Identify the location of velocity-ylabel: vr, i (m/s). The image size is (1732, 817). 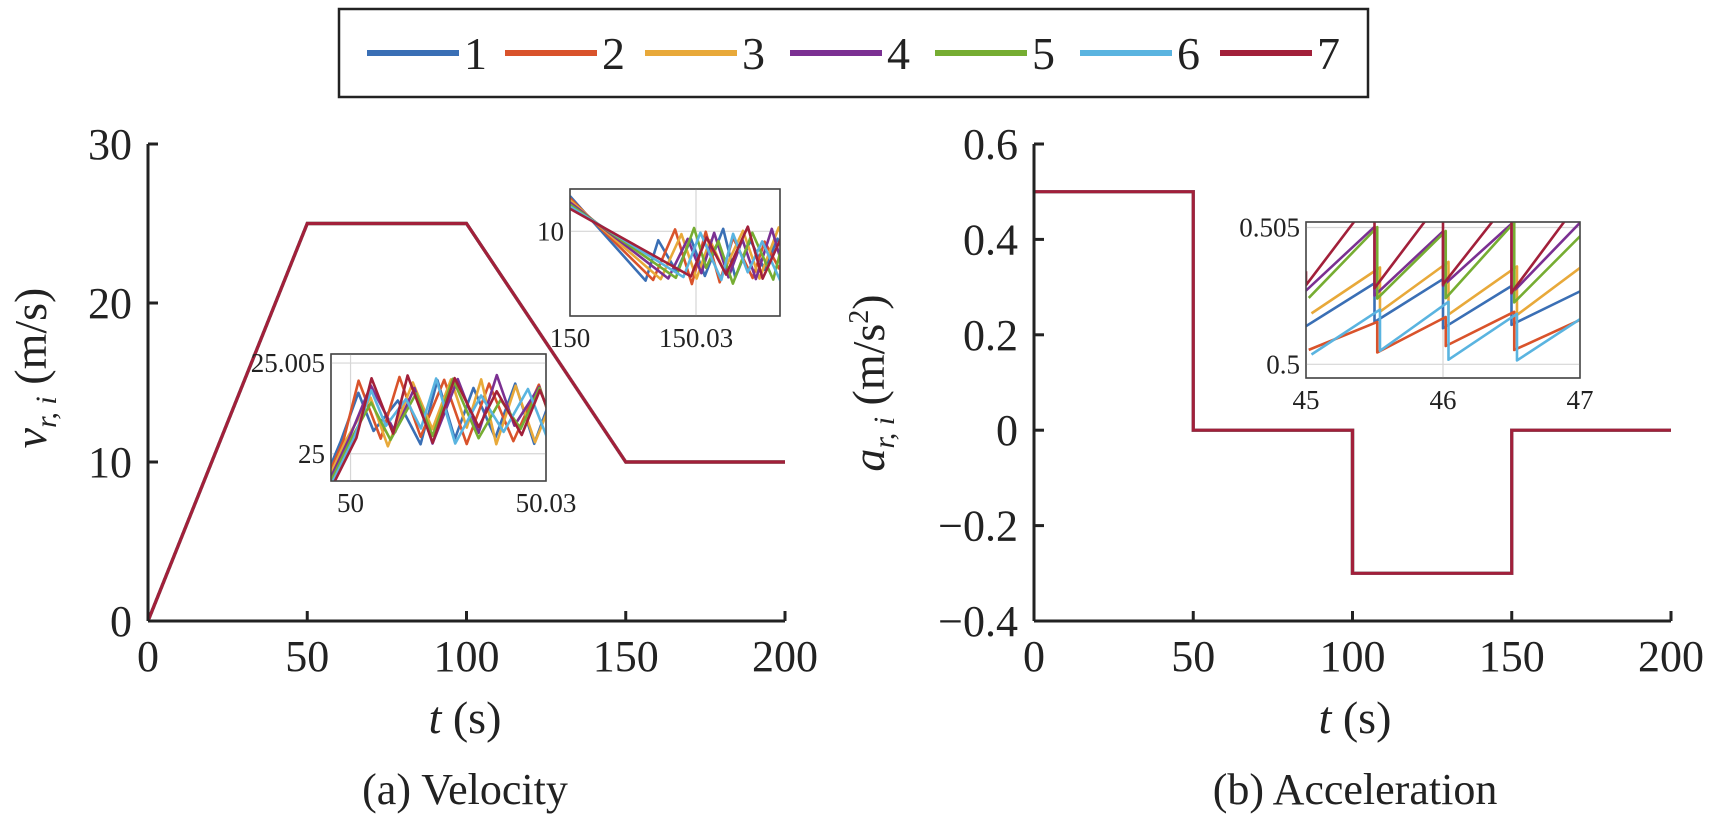
(34, 368).